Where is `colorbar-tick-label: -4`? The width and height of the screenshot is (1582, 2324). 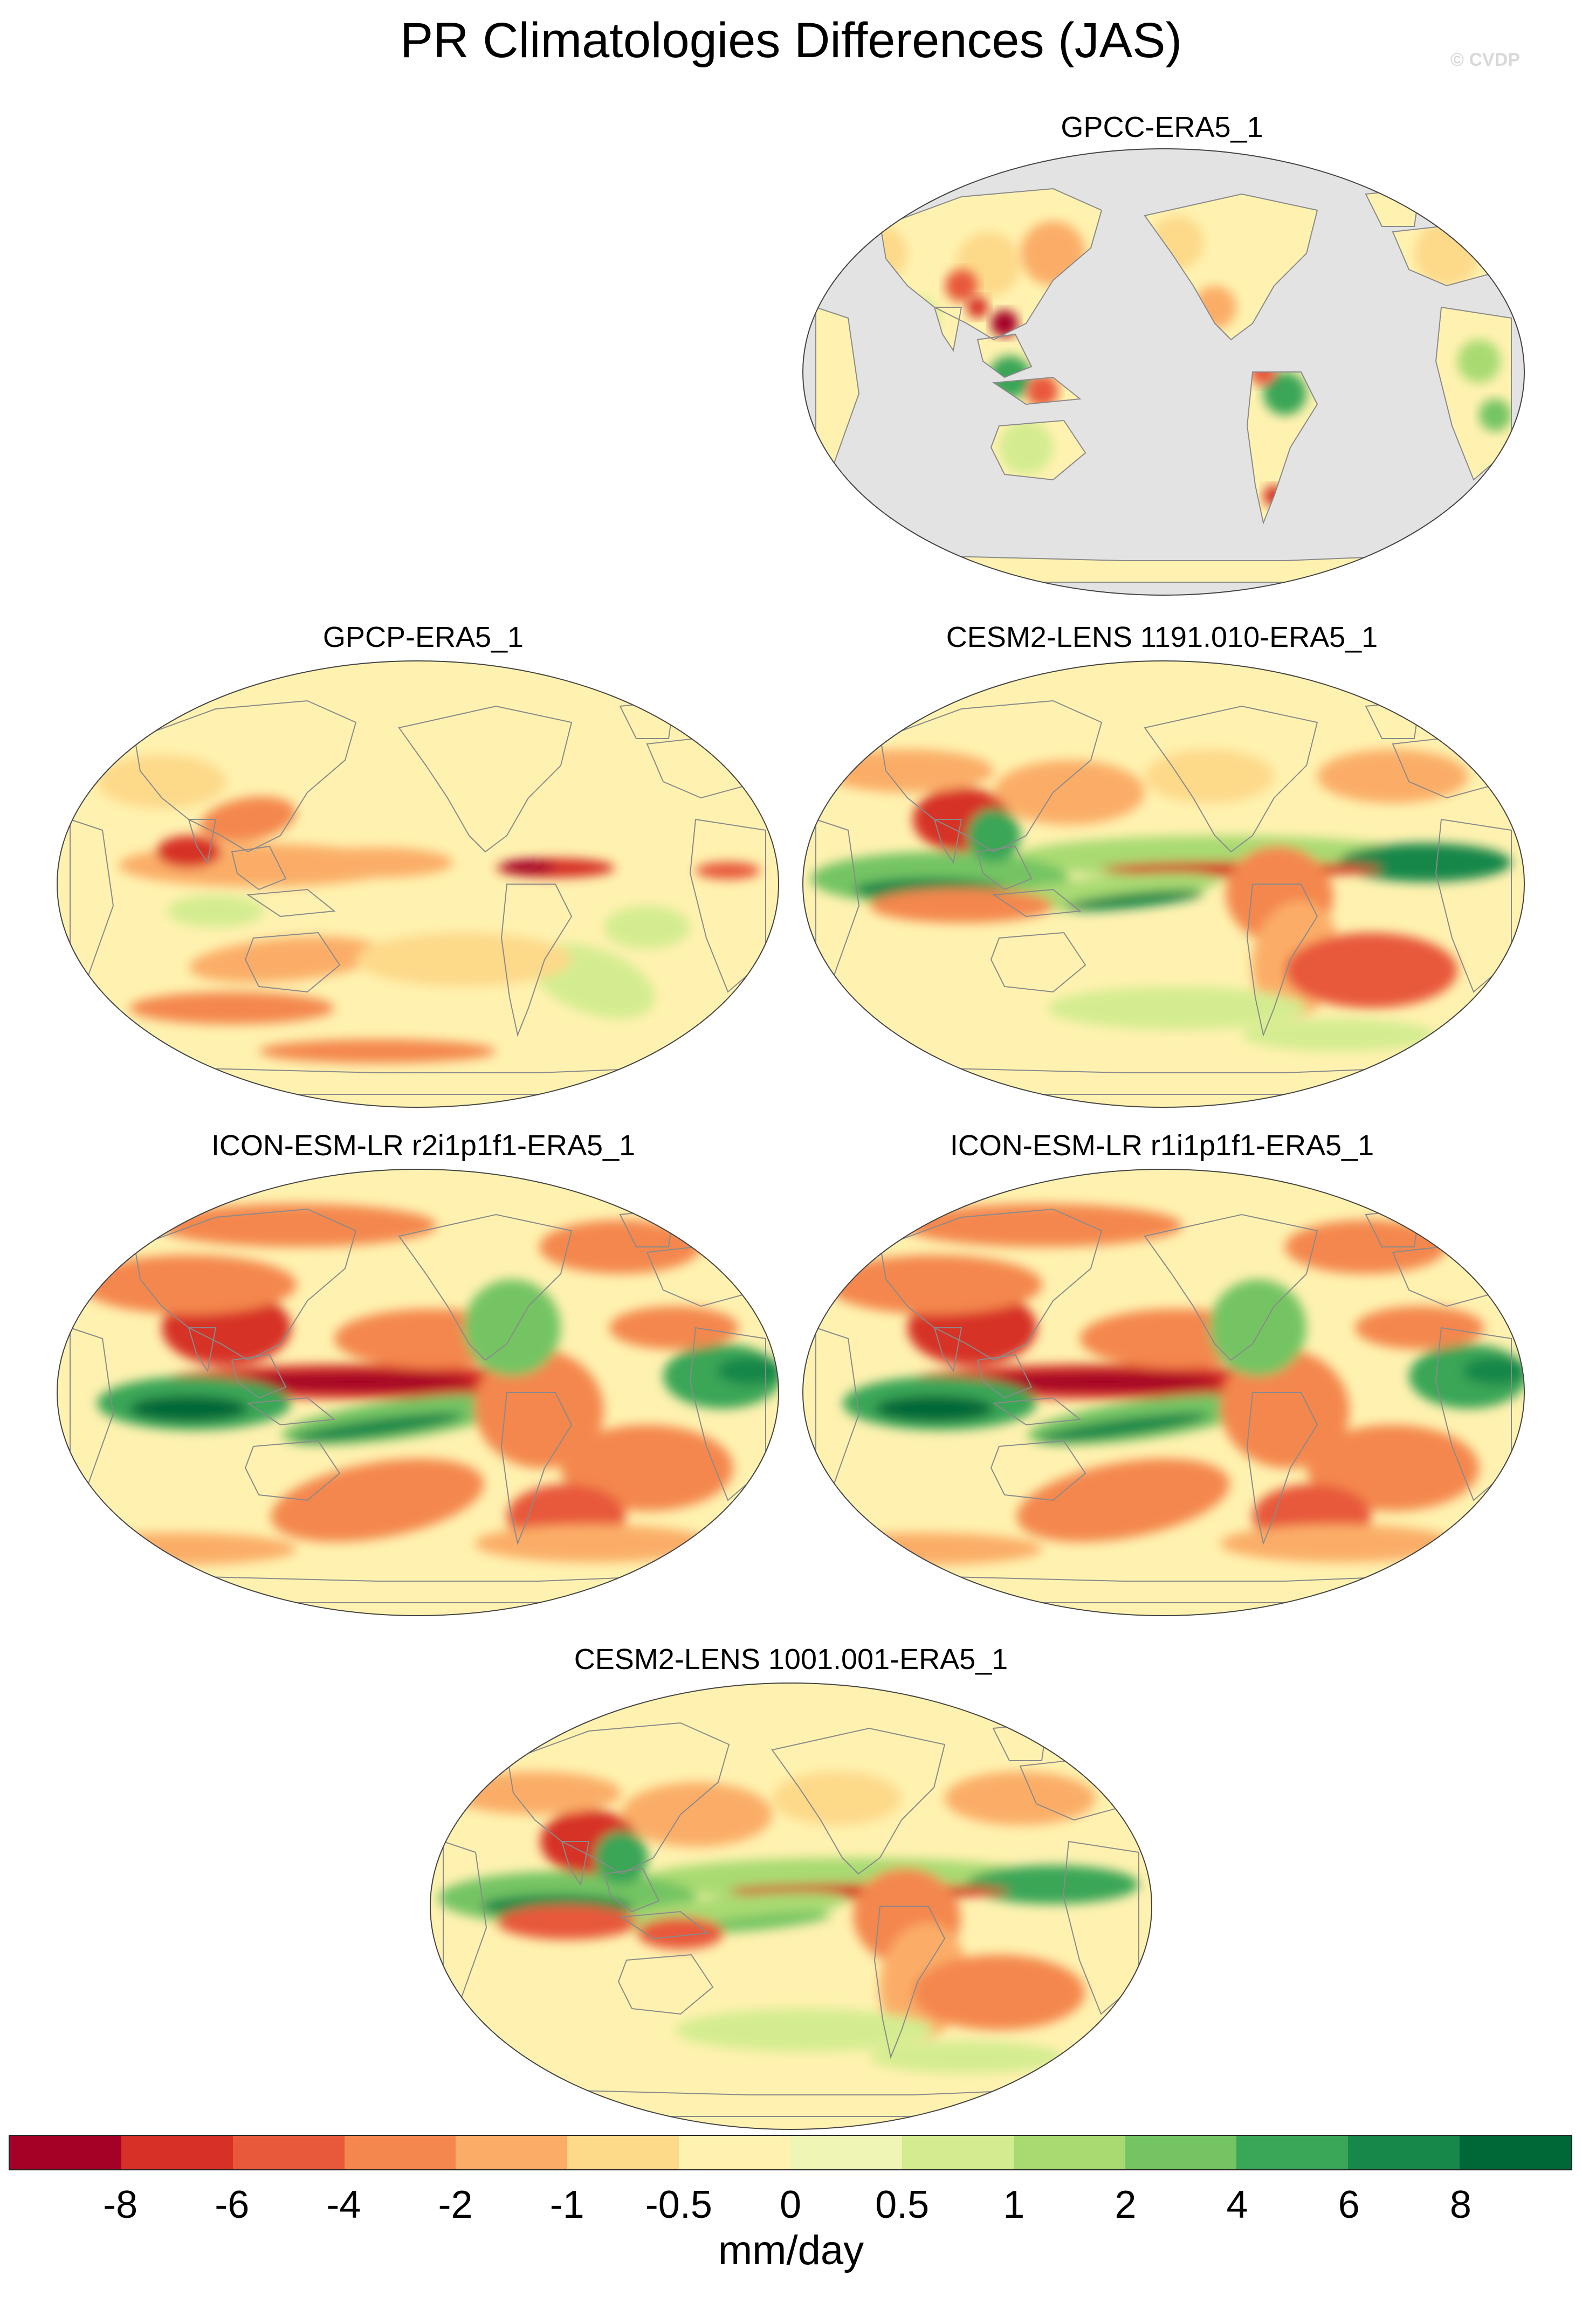
colorbar-tick-label: -4 is located at coordinates (343, 2204).